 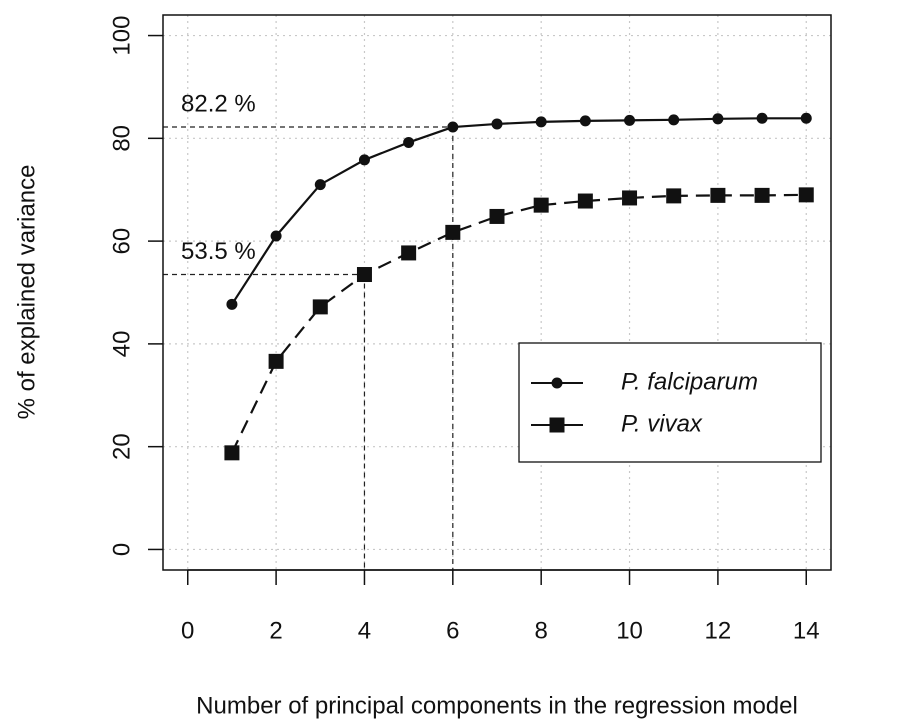 I want to click on x-tick-label: 14, so click(x=806, y=630).